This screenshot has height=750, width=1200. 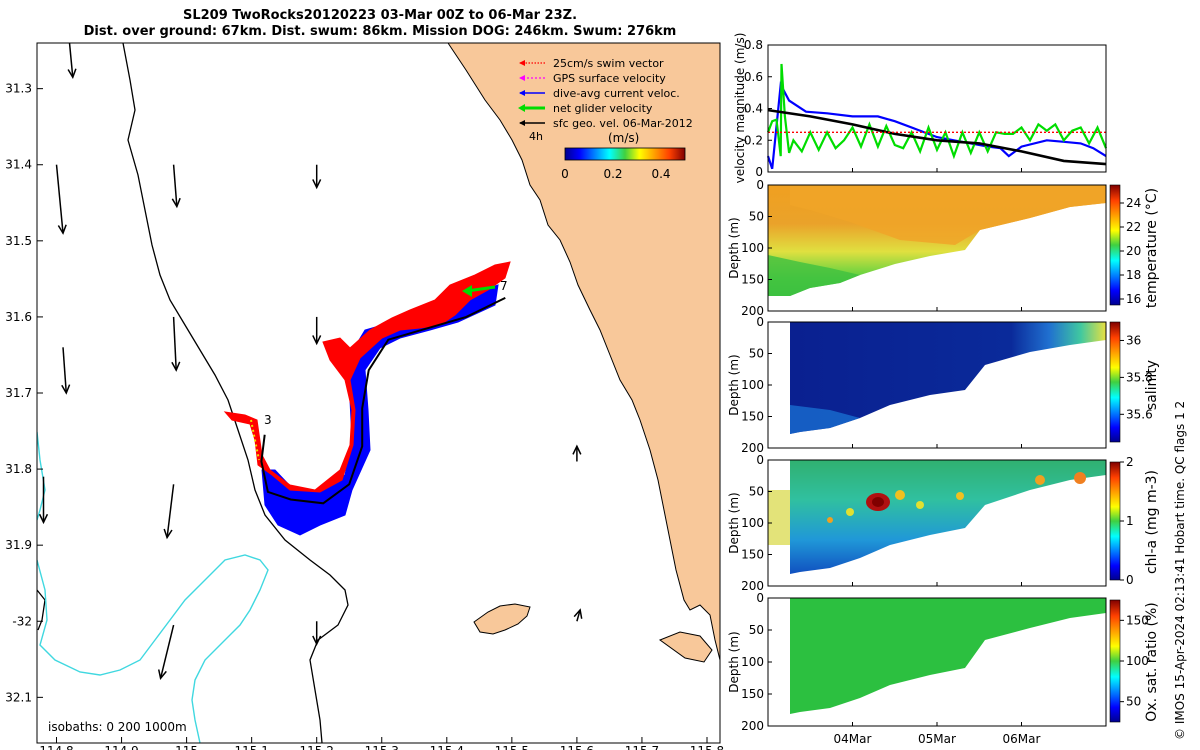 I want to click on oxygen-field, so click(x=948, y=656).